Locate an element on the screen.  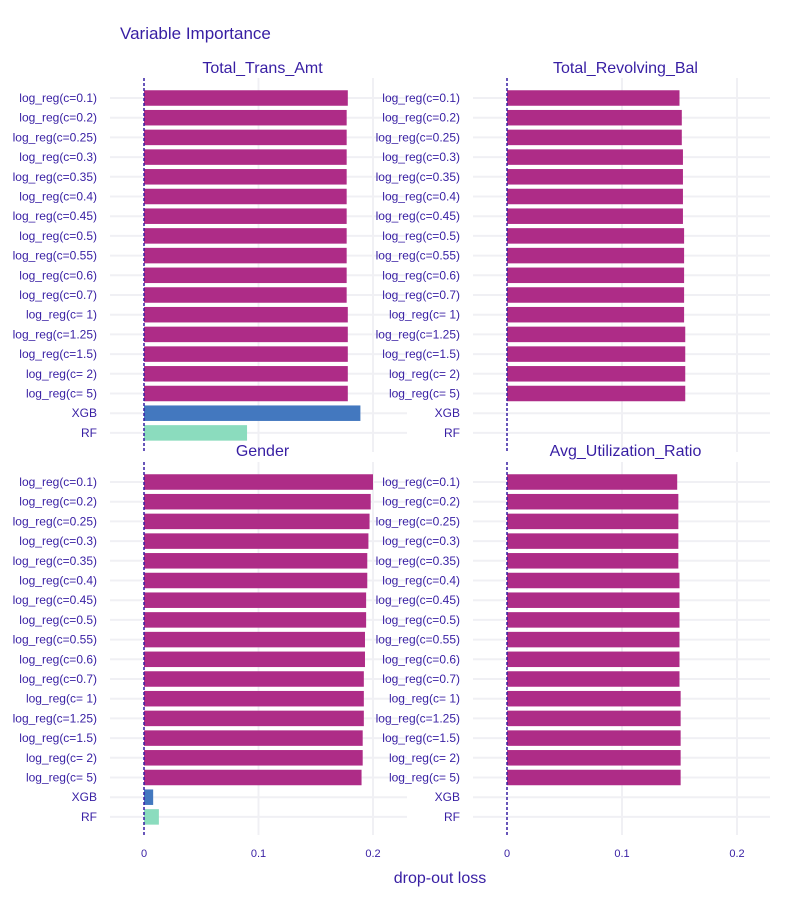
panel-title: Gender is located at coordinates (263, 451).